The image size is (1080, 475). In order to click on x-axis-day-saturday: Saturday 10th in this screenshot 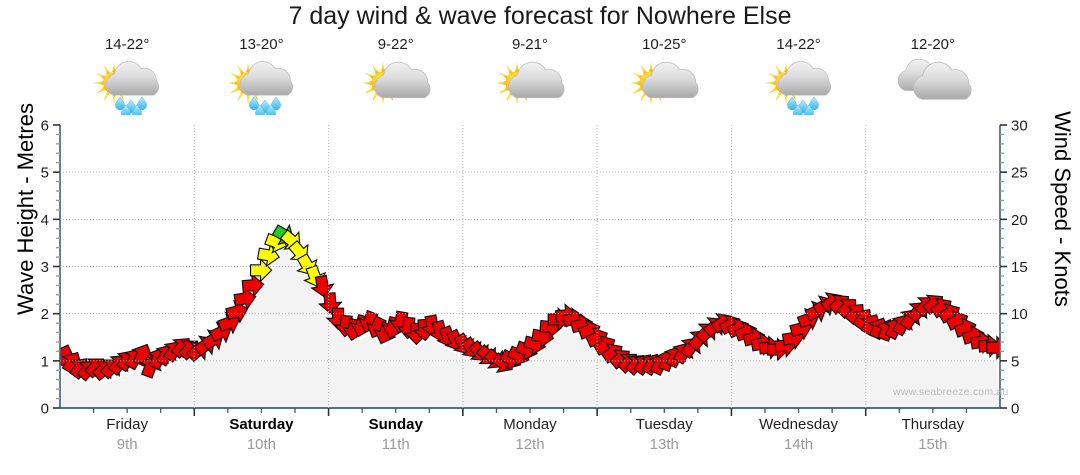, I will do `click(261, 443)`.